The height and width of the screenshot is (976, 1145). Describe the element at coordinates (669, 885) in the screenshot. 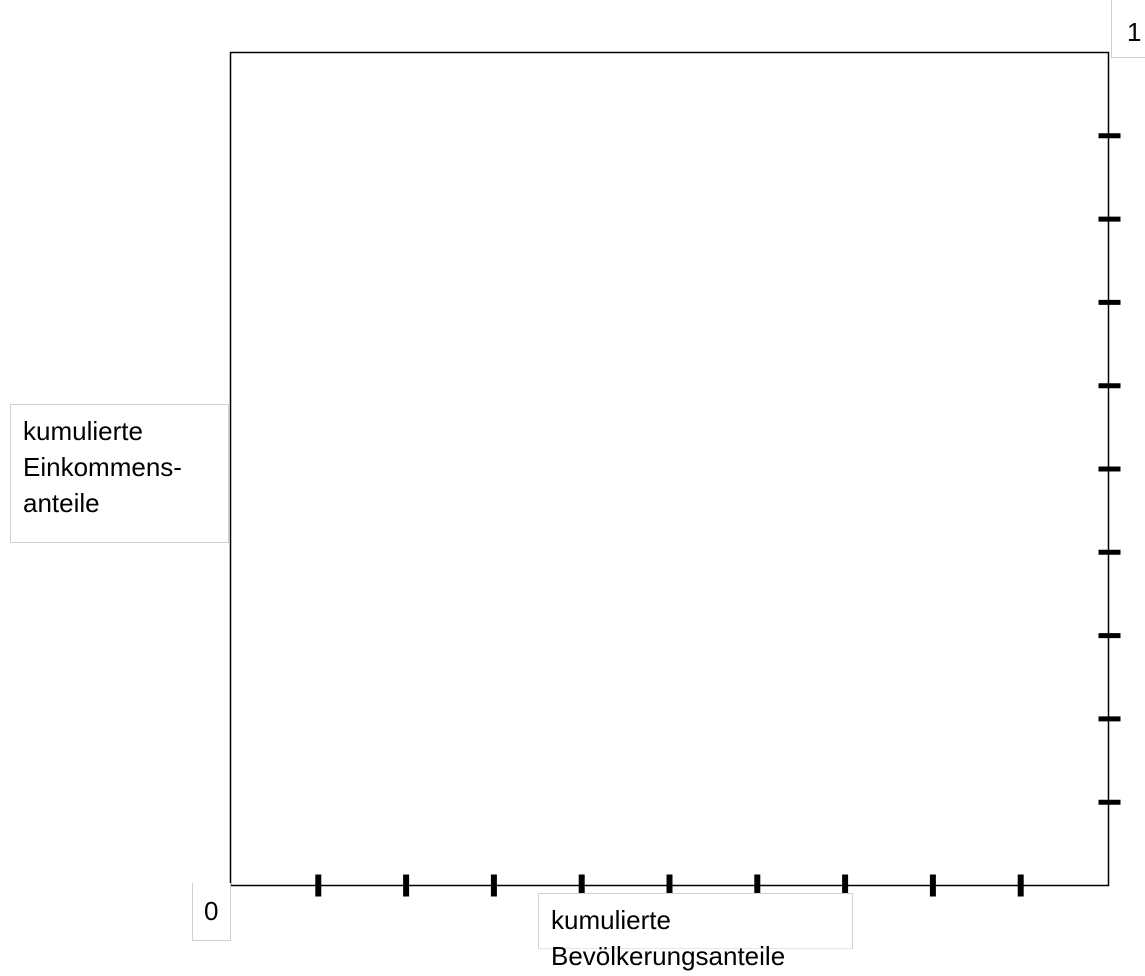

I see `x-ticks` at that location.